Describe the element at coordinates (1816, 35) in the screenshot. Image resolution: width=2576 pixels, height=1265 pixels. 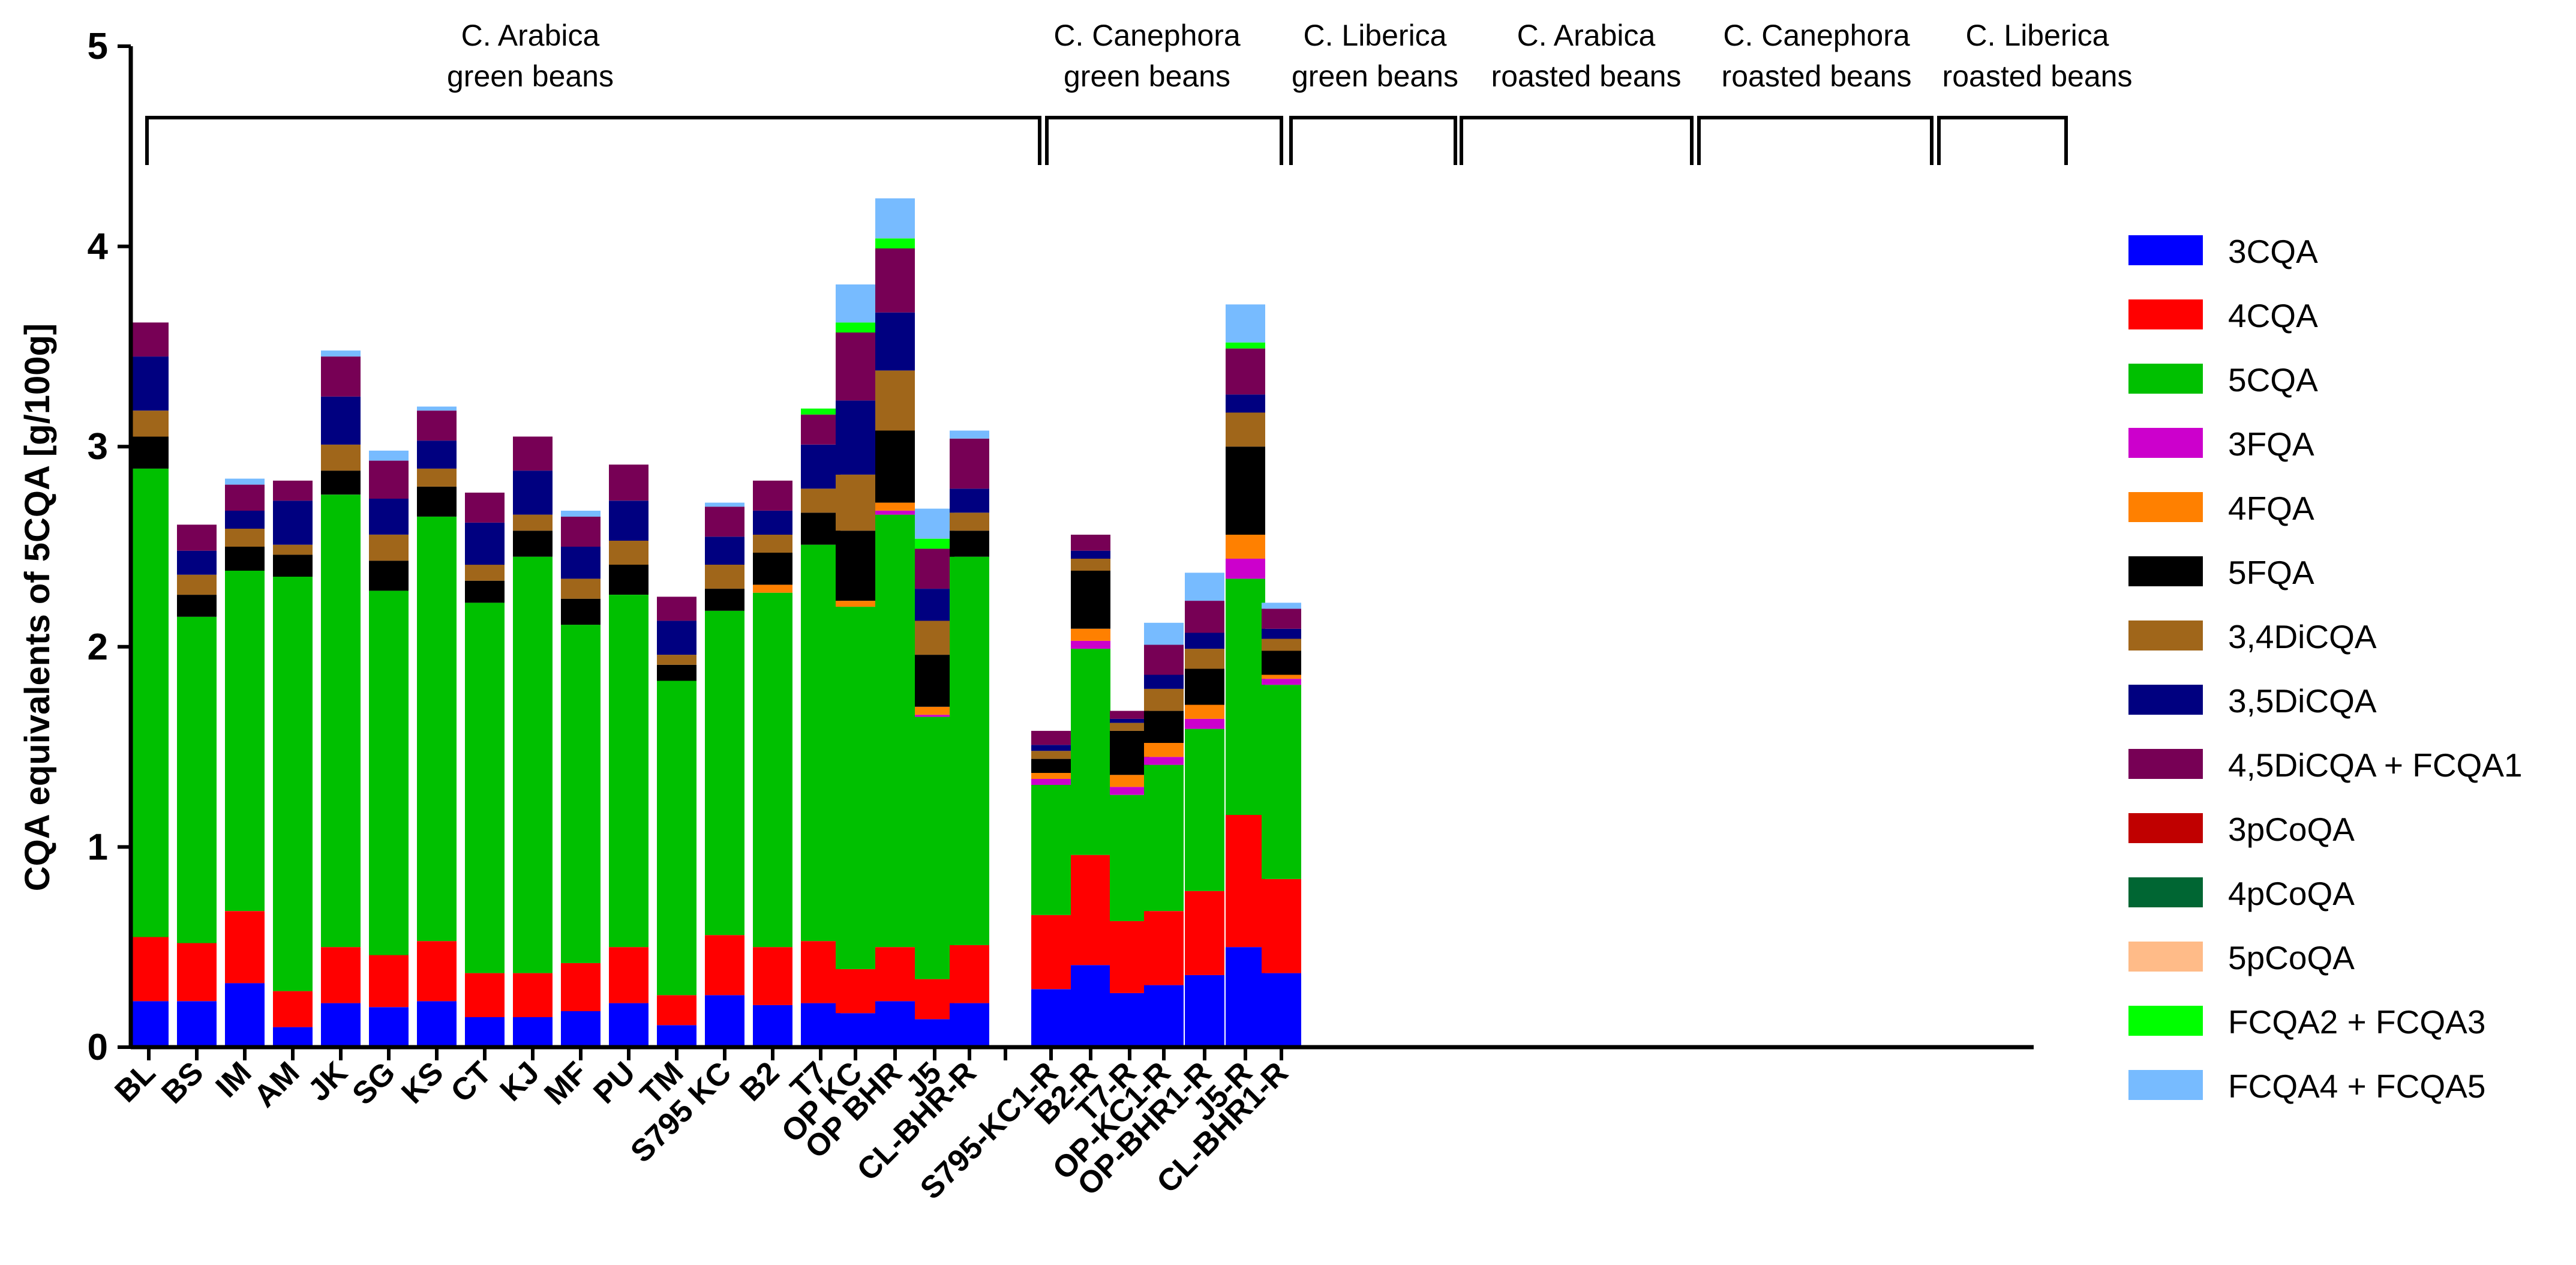
I see `group-label: C. Canephora` at that location.